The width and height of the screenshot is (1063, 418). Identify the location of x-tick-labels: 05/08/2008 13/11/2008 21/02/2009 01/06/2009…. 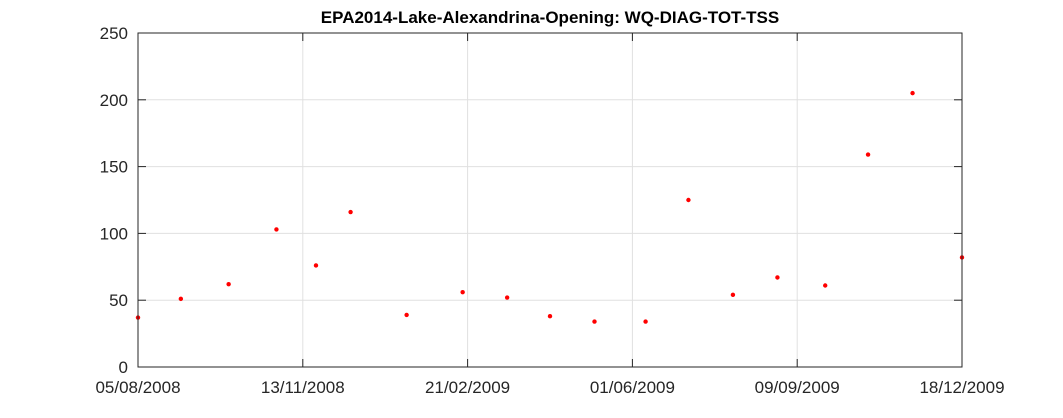
(549, 387).